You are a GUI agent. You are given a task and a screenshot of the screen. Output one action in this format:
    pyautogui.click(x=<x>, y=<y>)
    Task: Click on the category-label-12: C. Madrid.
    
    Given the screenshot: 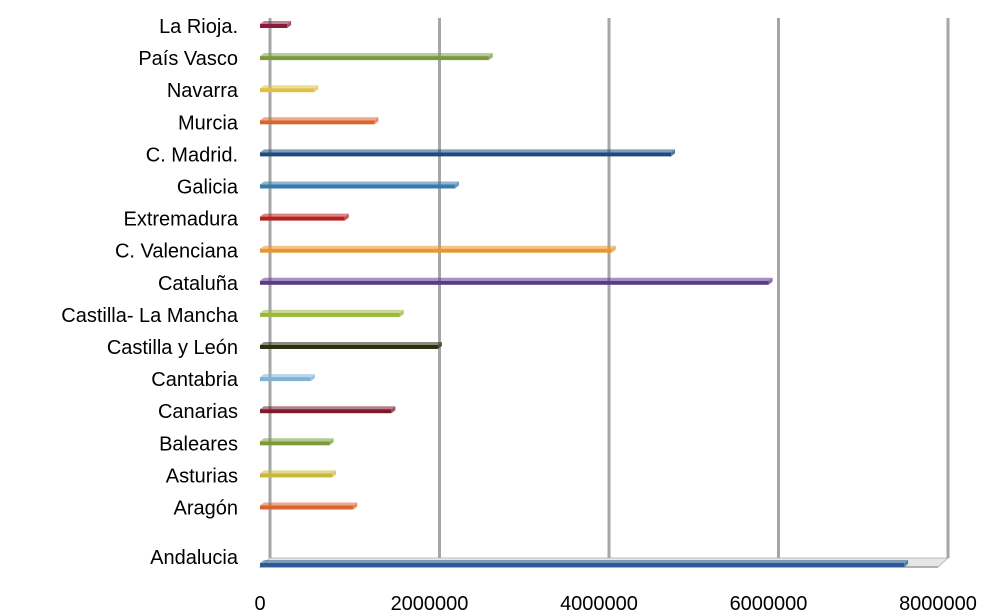 What is the action you would take?
    pyautogui.click(x=192, y=155)
    